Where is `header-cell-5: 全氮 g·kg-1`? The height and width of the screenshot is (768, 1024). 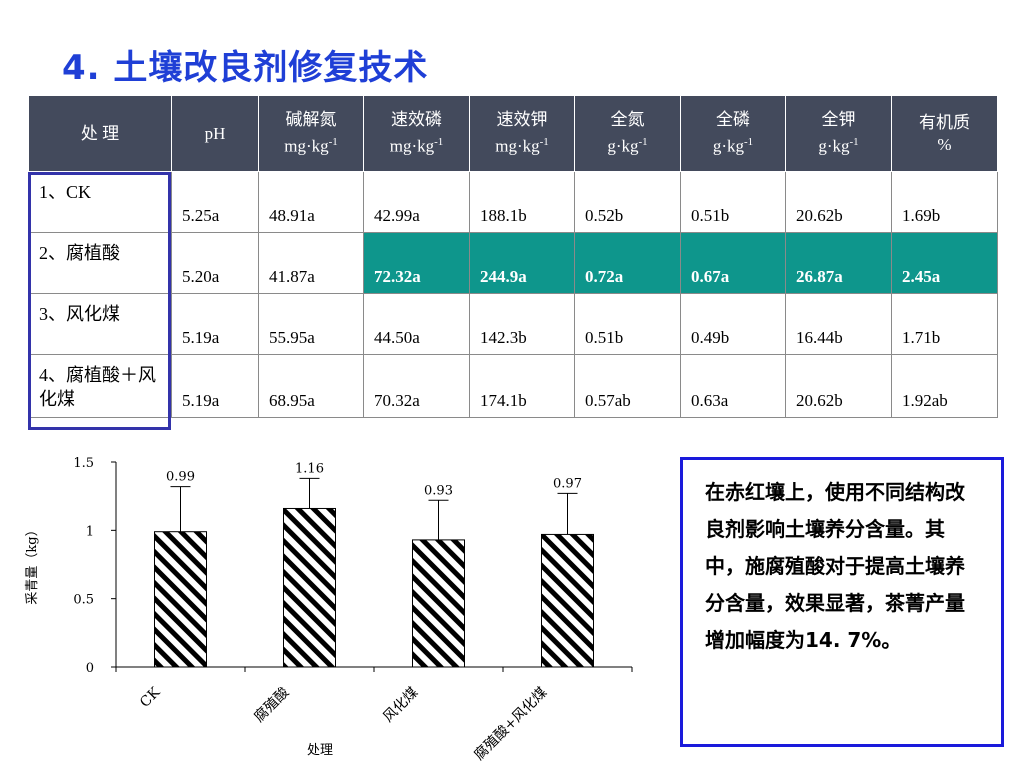
header-cell-5: 全氮 g·kg-1 is located at coordinates (627, 133).